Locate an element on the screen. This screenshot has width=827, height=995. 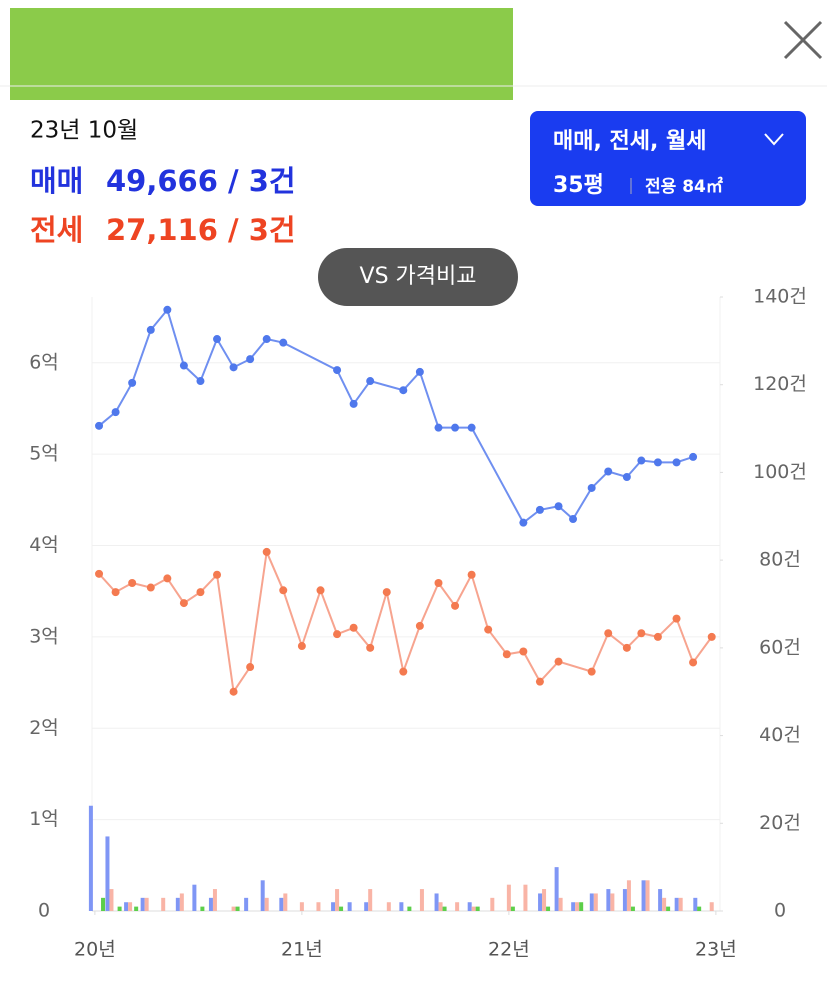
x-tick-label: 23년 is located at coordinates (716, 950).